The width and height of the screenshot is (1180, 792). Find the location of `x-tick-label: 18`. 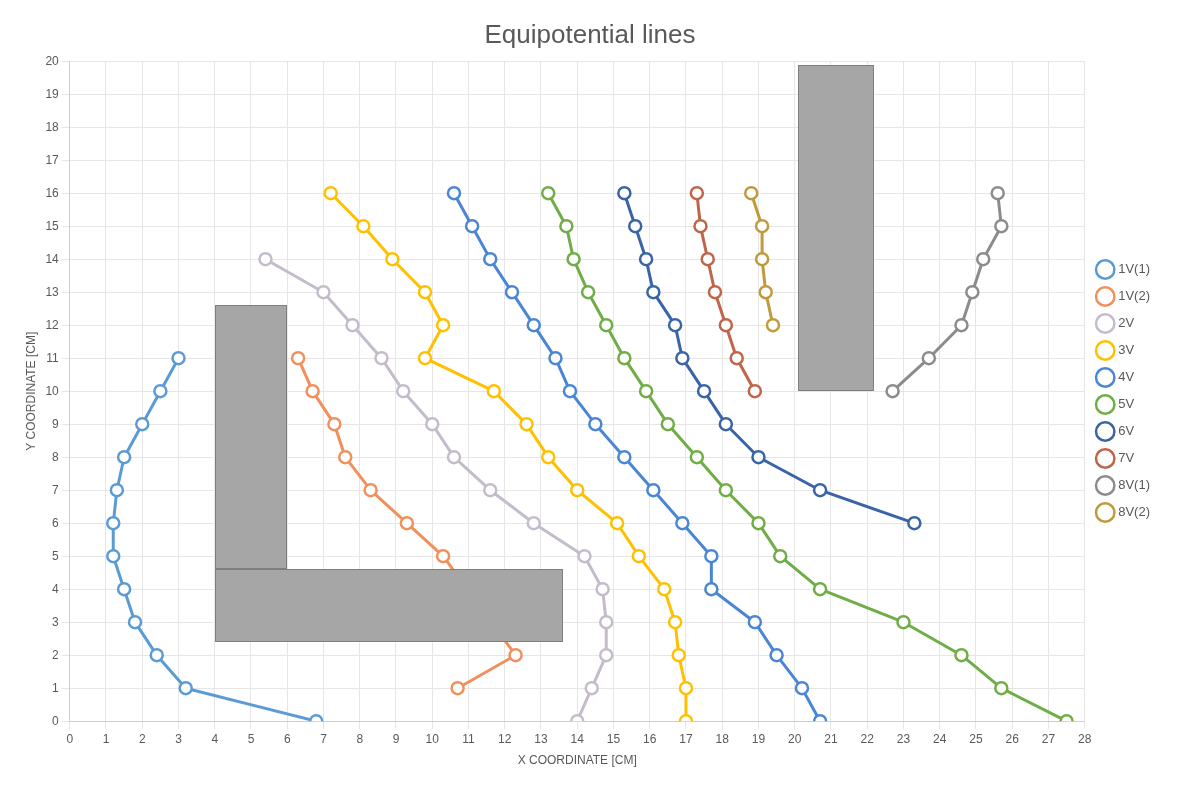

x-tick-label: 18 is located at coordinates (722, 738).